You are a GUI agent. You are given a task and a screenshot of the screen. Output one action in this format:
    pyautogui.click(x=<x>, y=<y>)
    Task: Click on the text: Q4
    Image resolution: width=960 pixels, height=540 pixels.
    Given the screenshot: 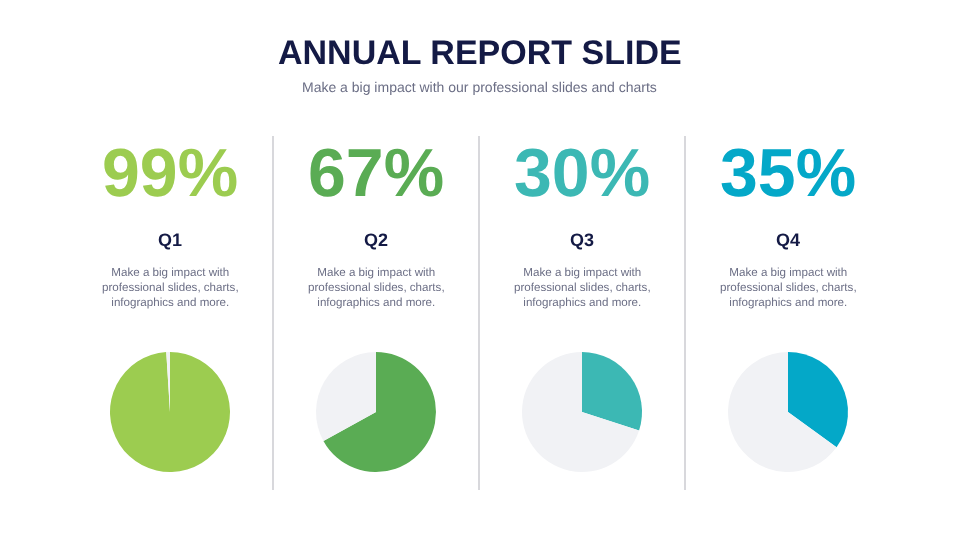 What is the action you would take?
    pyautogui.click(x=788, y=240)
    